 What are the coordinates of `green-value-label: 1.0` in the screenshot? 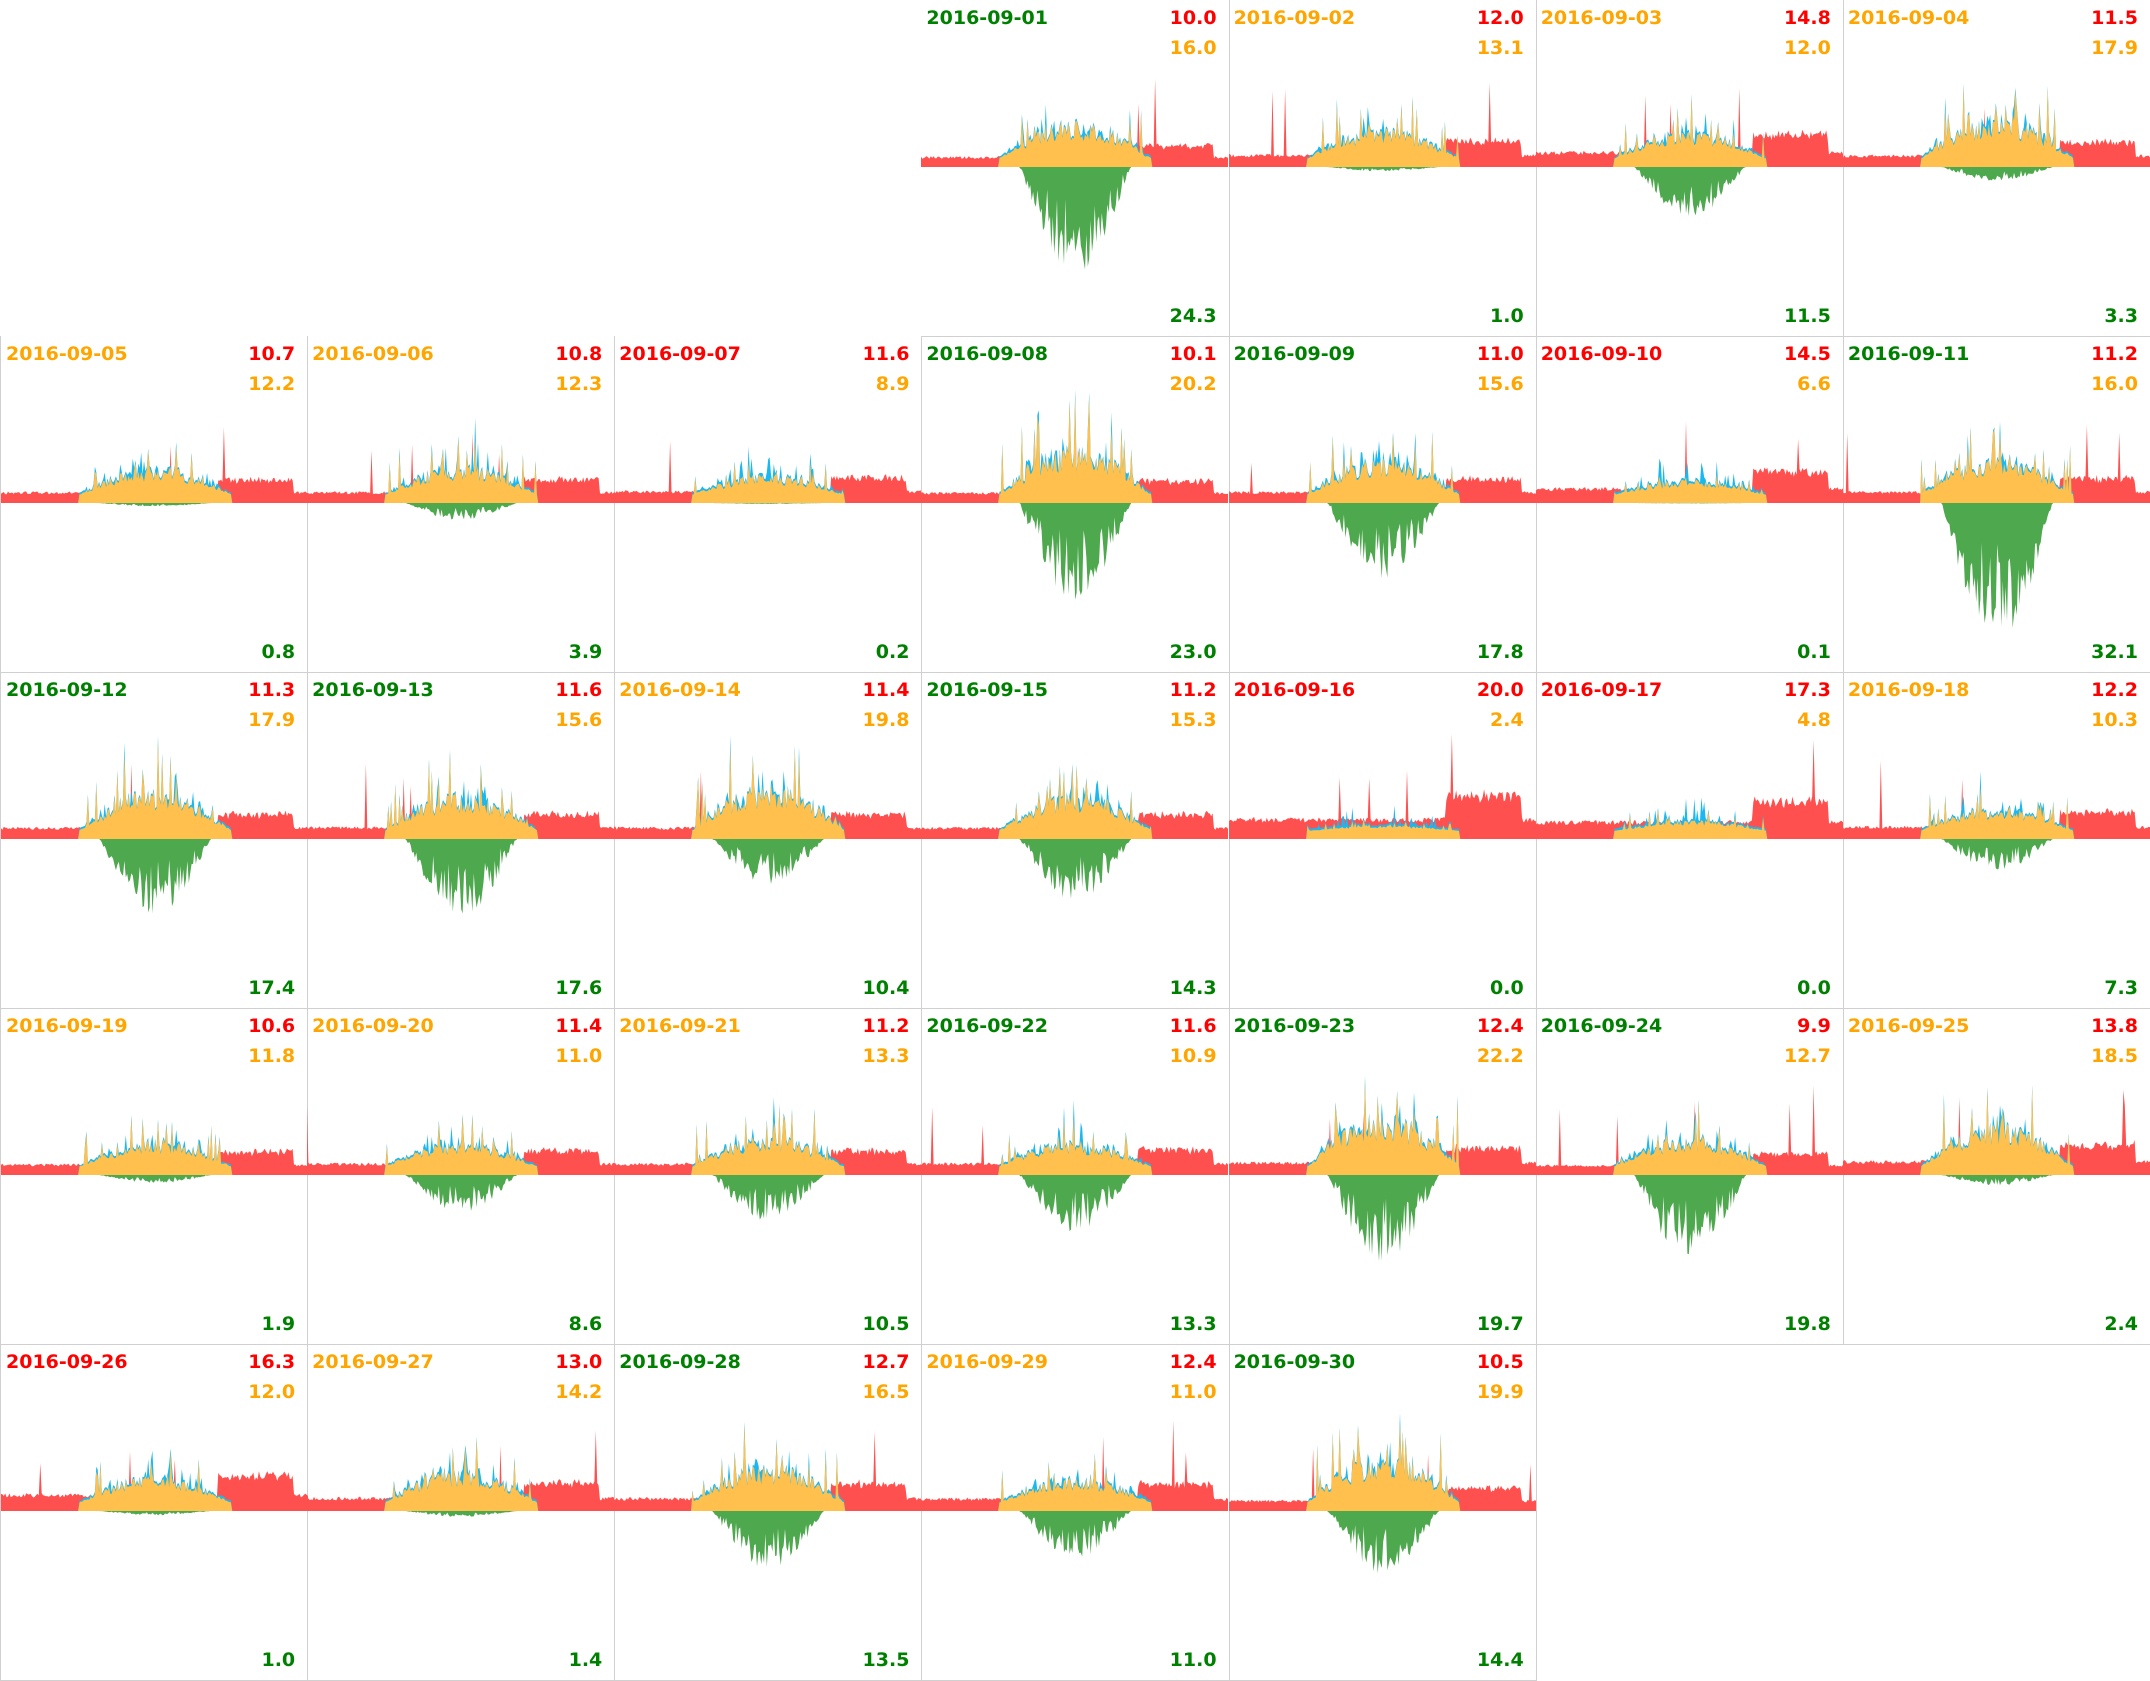 It's located at (1507, 316).